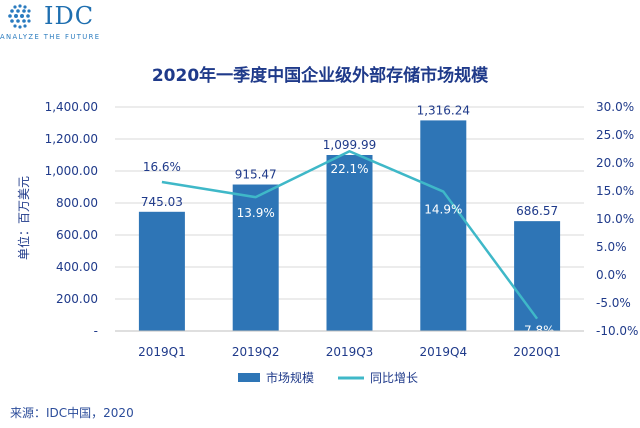  What do you see at coordinates (162, 352) in the screenshot?
I see `x-tick-label: 2019Q1` at bounding box center [162, 352].